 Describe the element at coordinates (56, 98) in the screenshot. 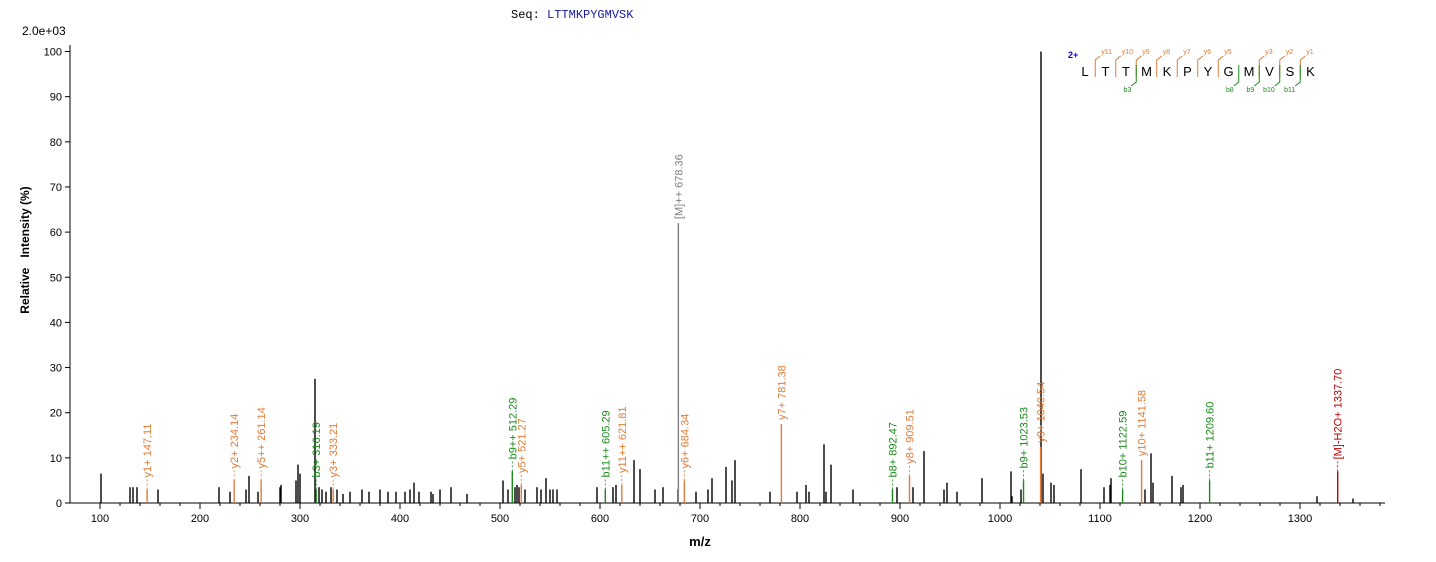

I see `y-tick-label: 90` at that location.